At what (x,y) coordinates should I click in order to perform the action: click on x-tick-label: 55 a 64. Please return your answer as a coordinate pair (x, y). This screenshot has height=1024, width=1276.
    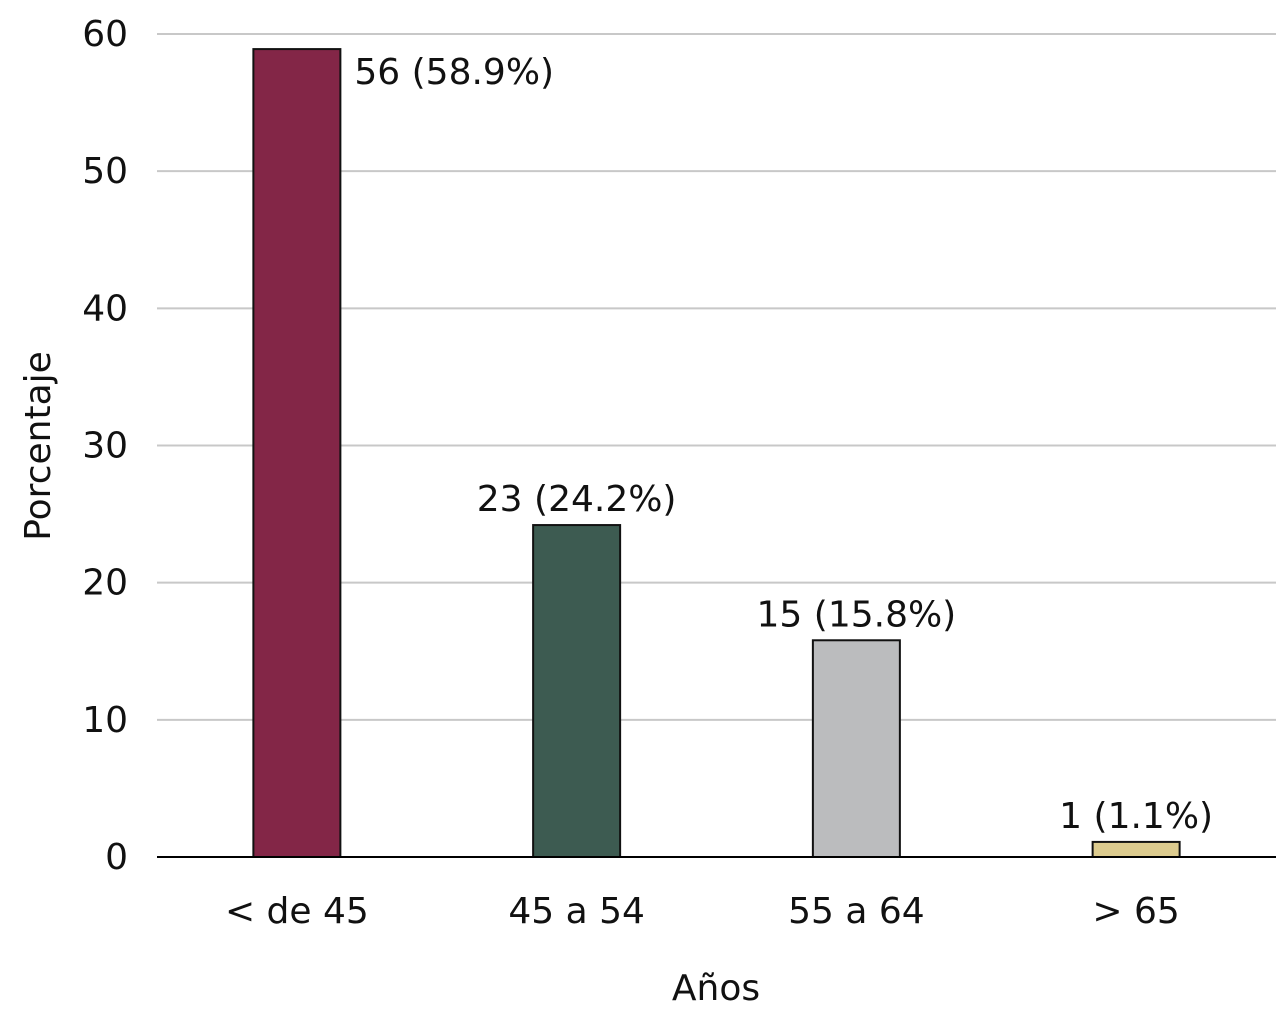
    Looking at the image, I should click on (856, 911).